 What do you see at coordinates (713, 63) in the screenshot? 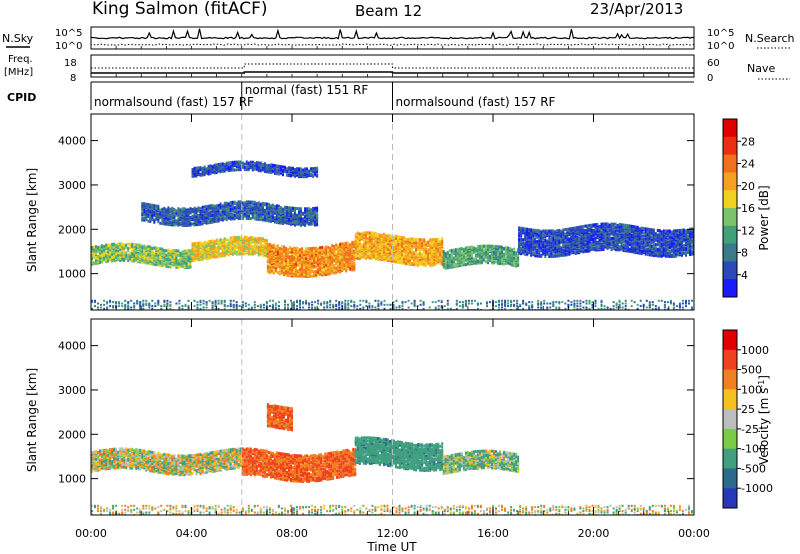
I see `nave-top-tick: 60` at bounding box center [713, 63].